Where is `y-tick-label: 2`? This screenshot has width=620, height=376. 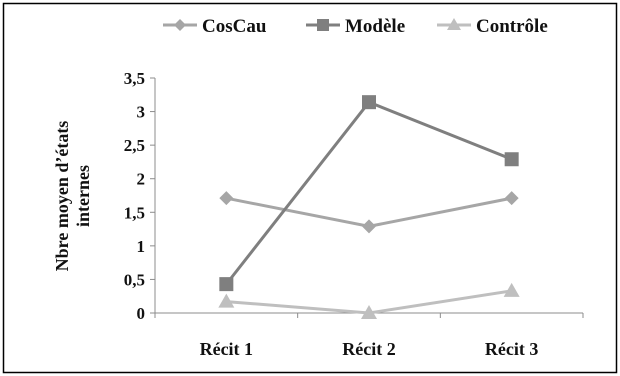
y-tick-label: 2 is located at coordinates (141, 179).